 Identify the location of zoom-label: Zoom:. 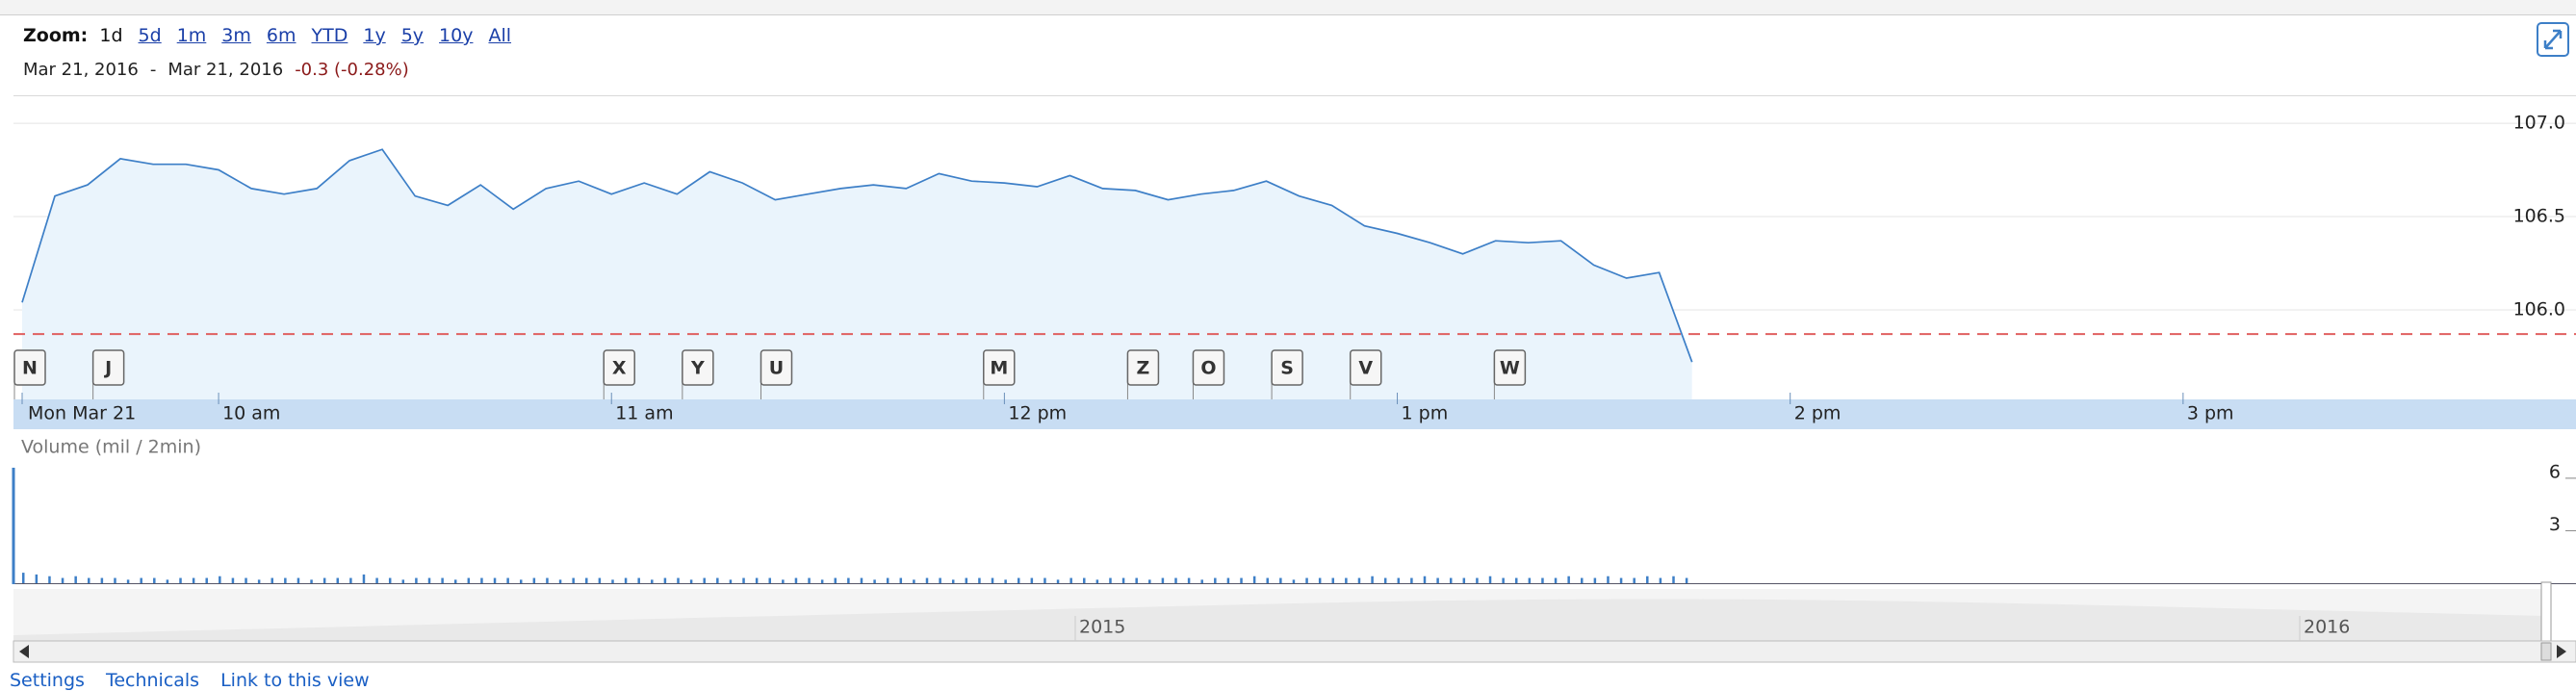
(56, 36).